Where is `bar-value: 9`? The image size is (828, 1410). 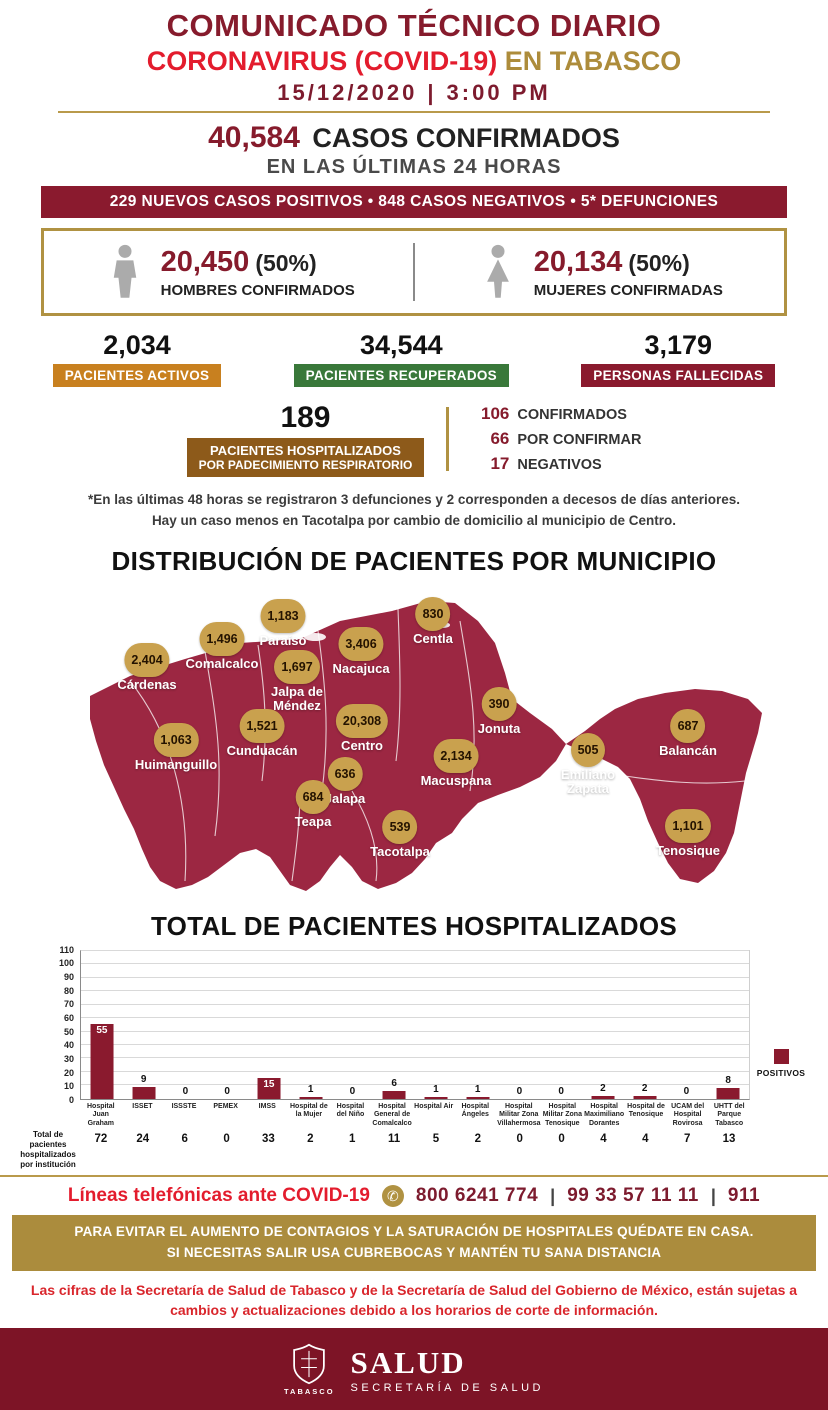 bar-value: 9 is located at coordinates (143, 1079).